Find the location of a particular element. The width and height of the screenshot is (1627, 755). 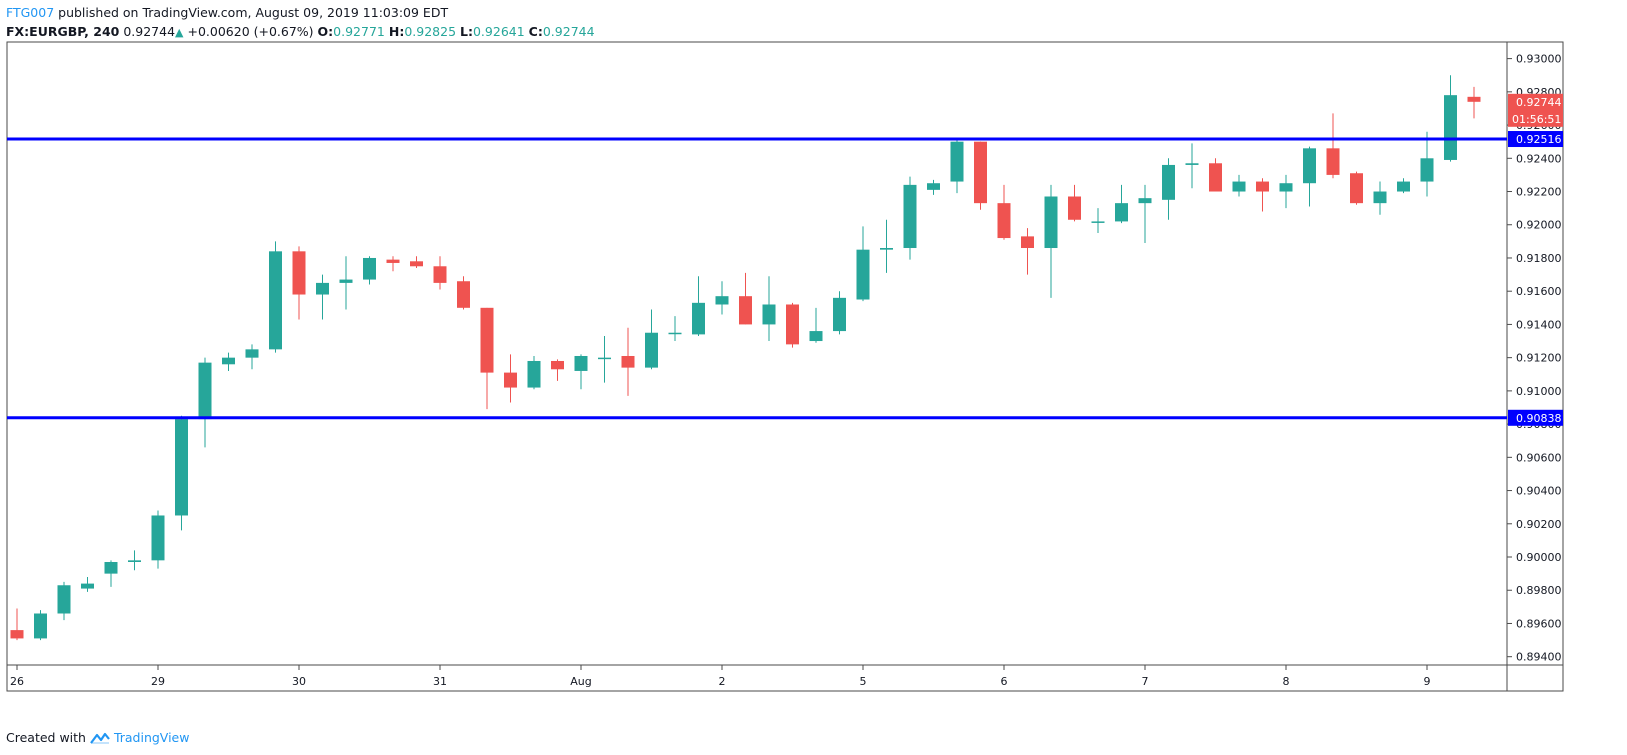

up-arrow-icon: ▲ is located at coordinates (179, 32).